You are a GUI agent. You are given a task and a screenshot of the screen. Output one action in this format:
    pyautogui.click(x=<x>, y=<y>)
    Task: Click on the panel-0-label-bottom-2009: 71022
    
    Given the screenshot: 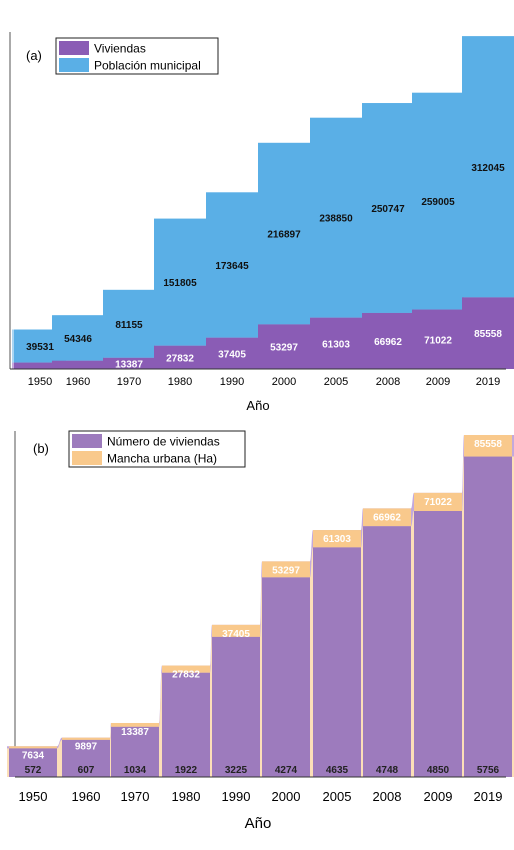 What is the action you would take?
    pyautogui.click(x=438, y=340)
    